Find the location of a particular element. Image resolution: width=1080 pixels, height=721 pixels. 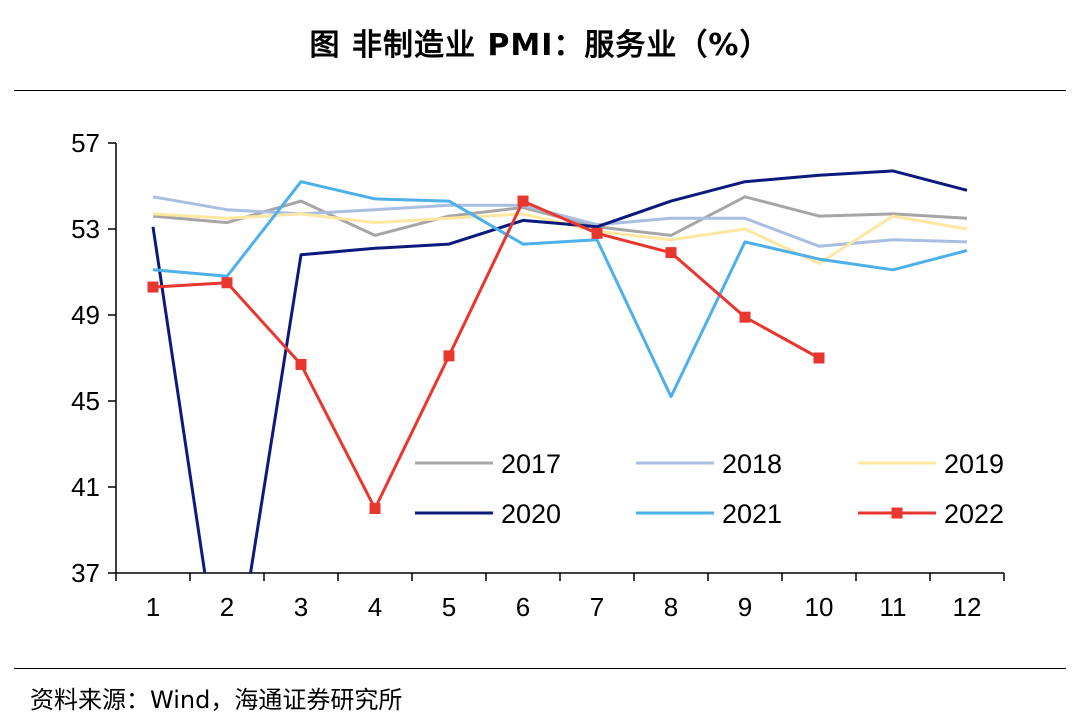

x-tick-label: 8 is located at coordinates (671, 607).